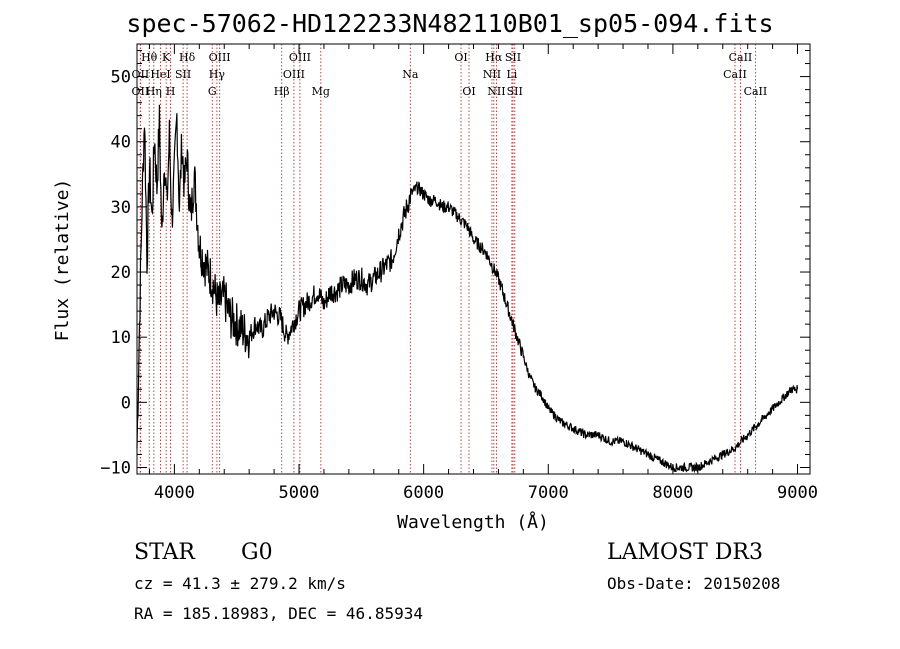 The width and height of the screenshot is (900, 649). Describe the element at coordinates (187, 57) in the screenshot. I see `line-marker-label: Hδ` at that location.